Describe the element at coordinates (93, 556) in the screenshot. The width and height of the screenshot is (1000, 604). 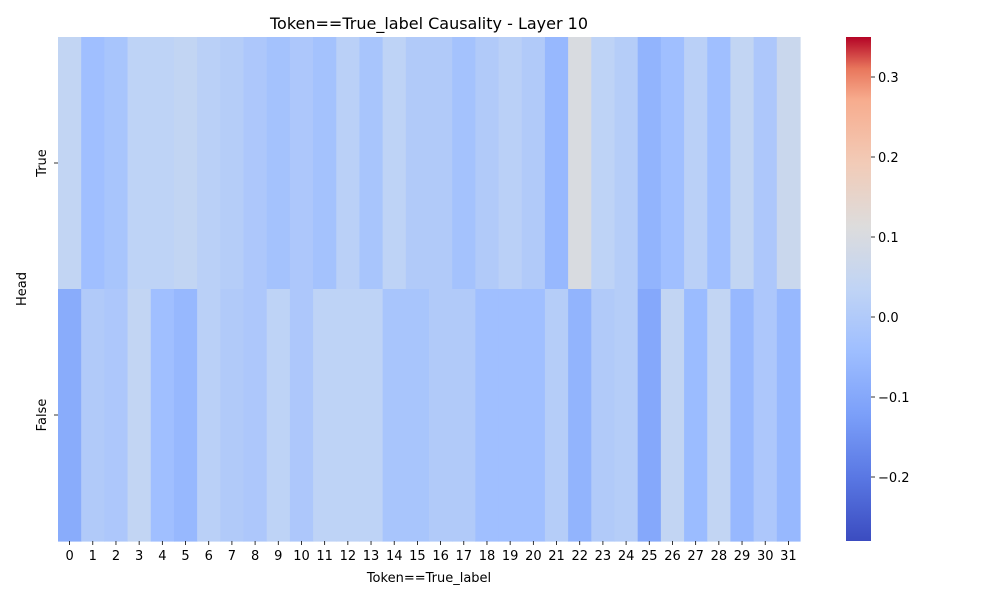
I see `x-tick-label: 1` at that location.